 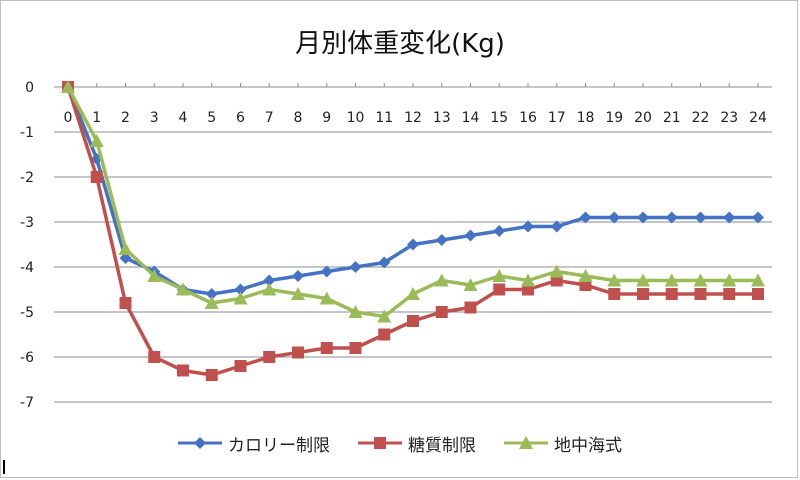 What do you see at coordinates (526, 442) in the screenshot?
I see `legend-marker-triangle-icon` at bounding box center [526, 442].